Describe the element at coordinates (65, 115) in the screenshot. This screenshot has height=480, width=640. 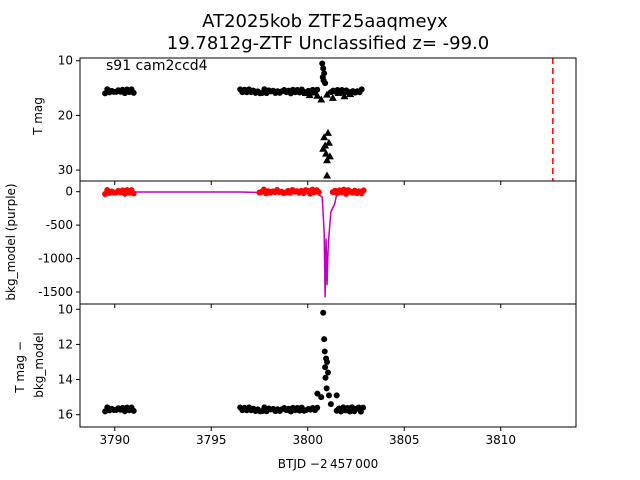
I see `top-y-tick-label: 20` at that location.